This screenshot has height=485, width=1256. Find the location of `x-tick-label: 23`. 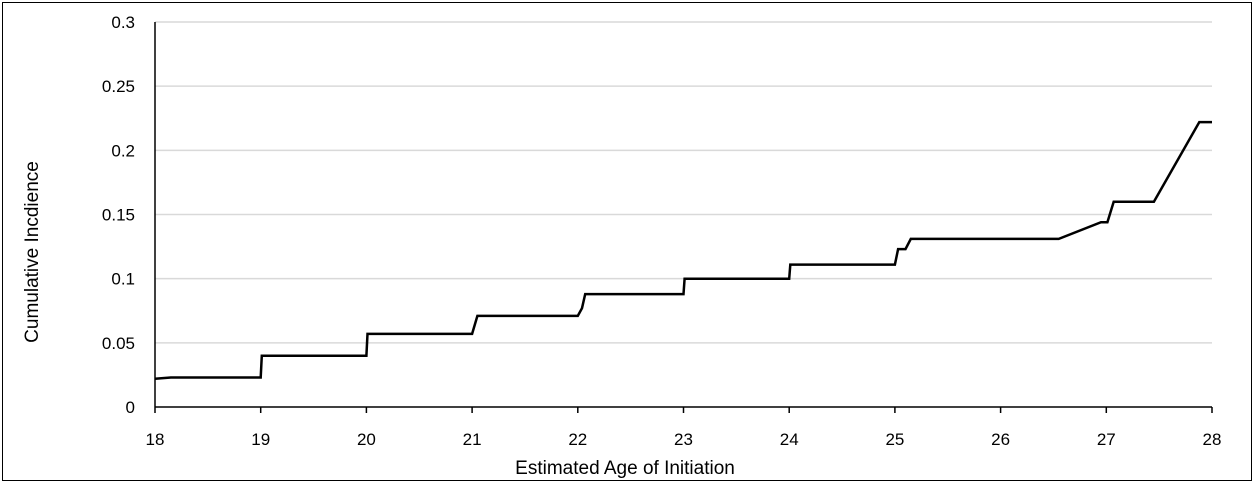

x-tick-label: 23 is located at coordinates (683, 439).